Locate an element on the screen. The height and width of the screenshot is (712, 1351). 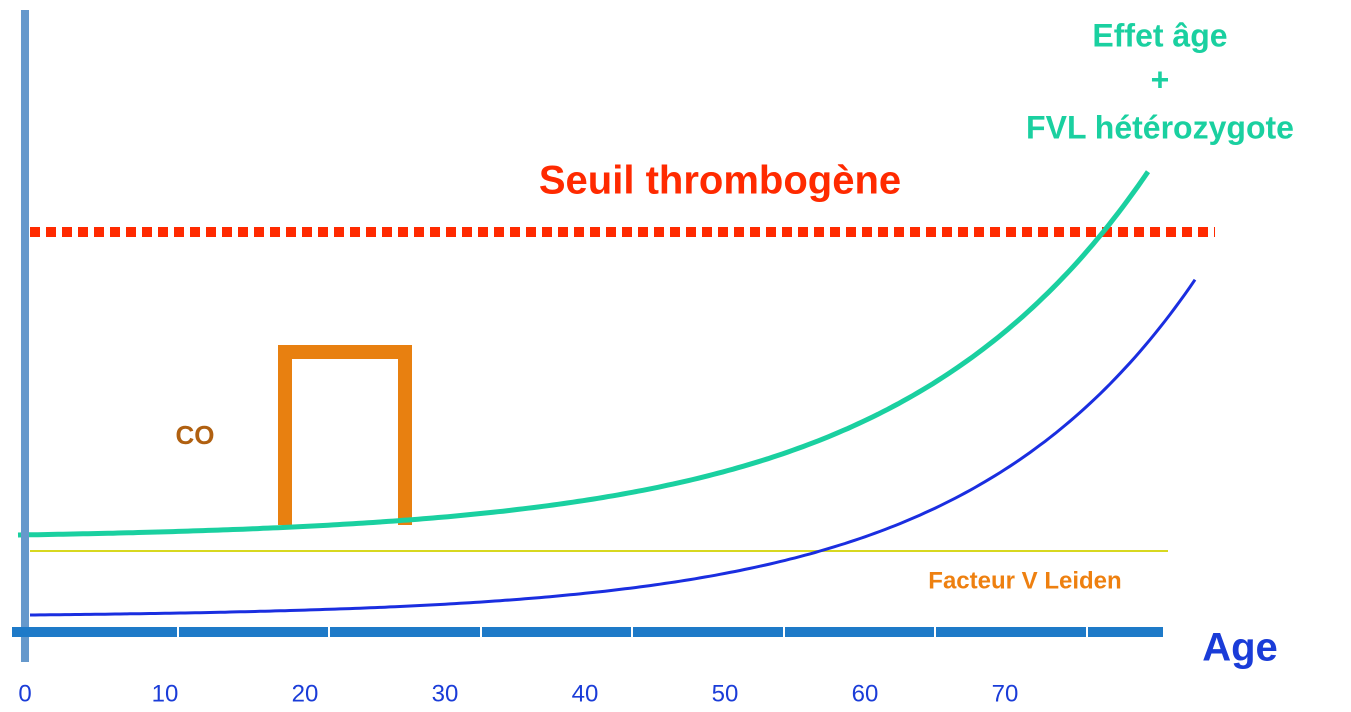
co-bracket is located at coordinates (345, 435).